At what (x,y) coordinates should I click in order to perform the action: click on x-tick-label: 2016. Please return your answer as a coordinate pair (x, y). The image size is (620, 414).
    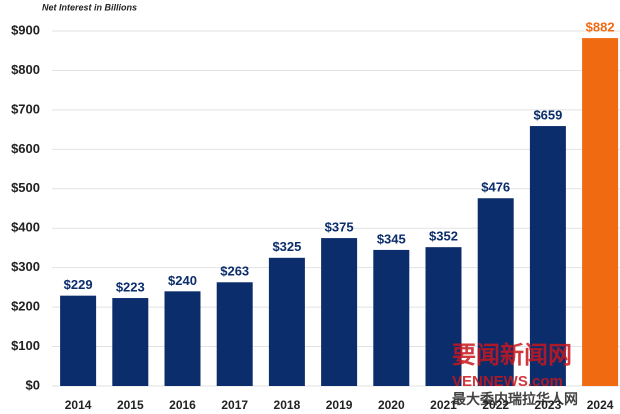
    Looking at the image, I should click on (182, 405).